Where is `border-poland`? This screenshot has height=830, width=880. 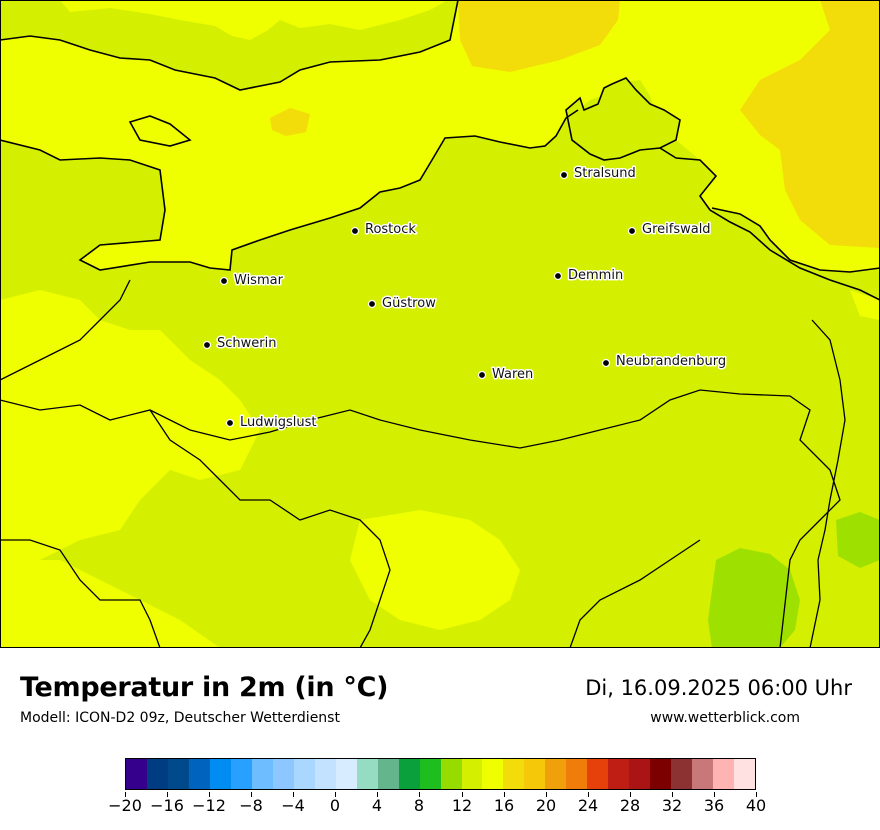
border-poland is located at coordinates (827, 483).